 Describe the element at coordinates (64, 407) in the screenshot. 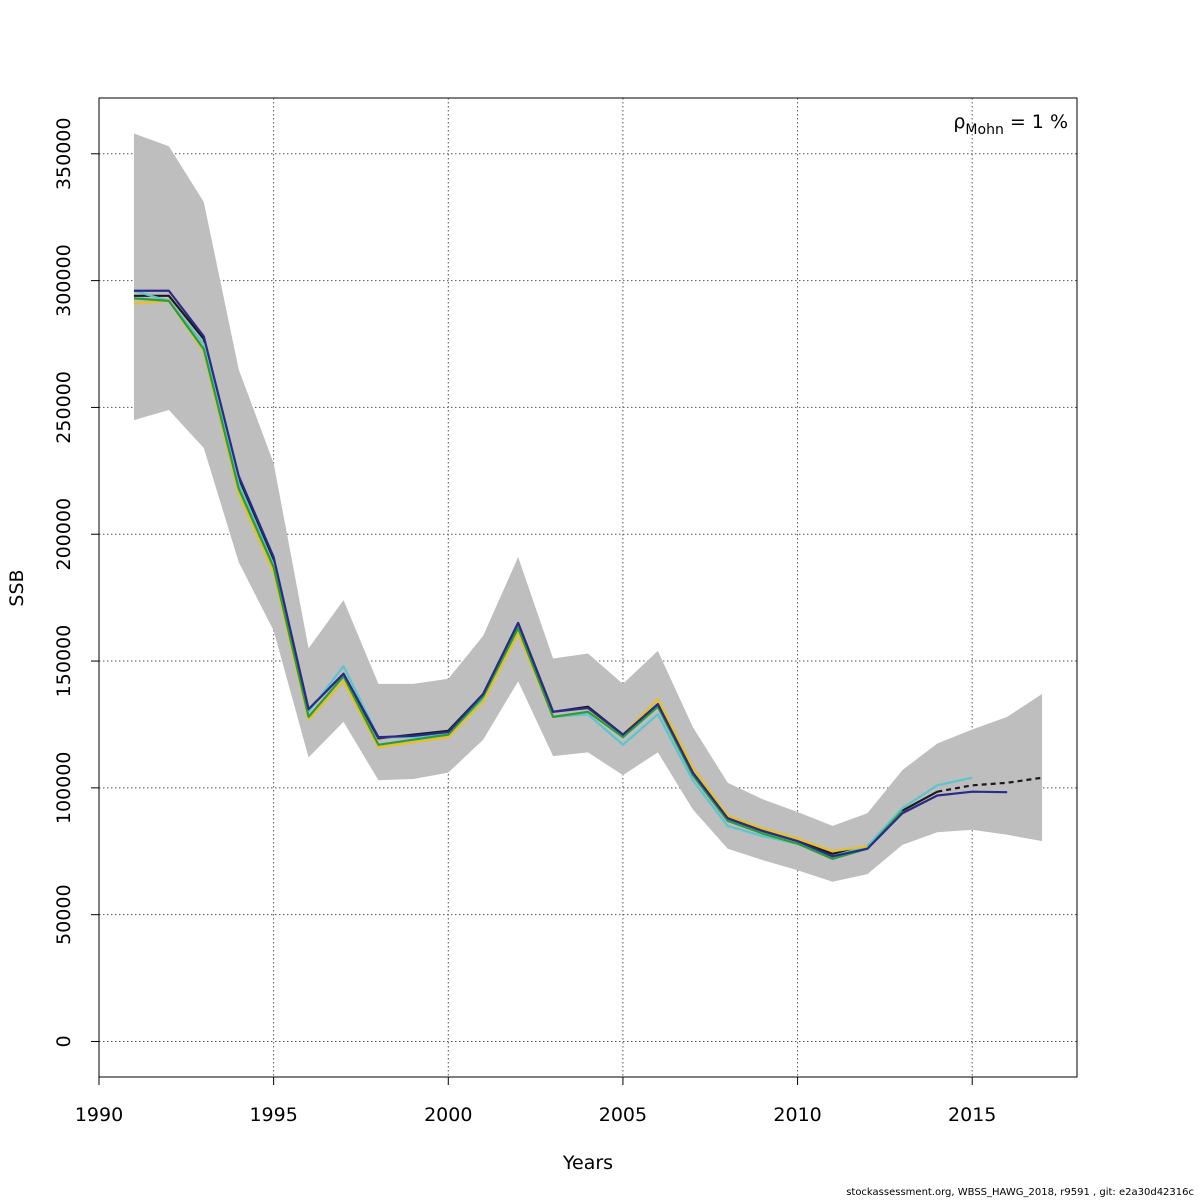

I see `y-tick-label: 250000` at that location.